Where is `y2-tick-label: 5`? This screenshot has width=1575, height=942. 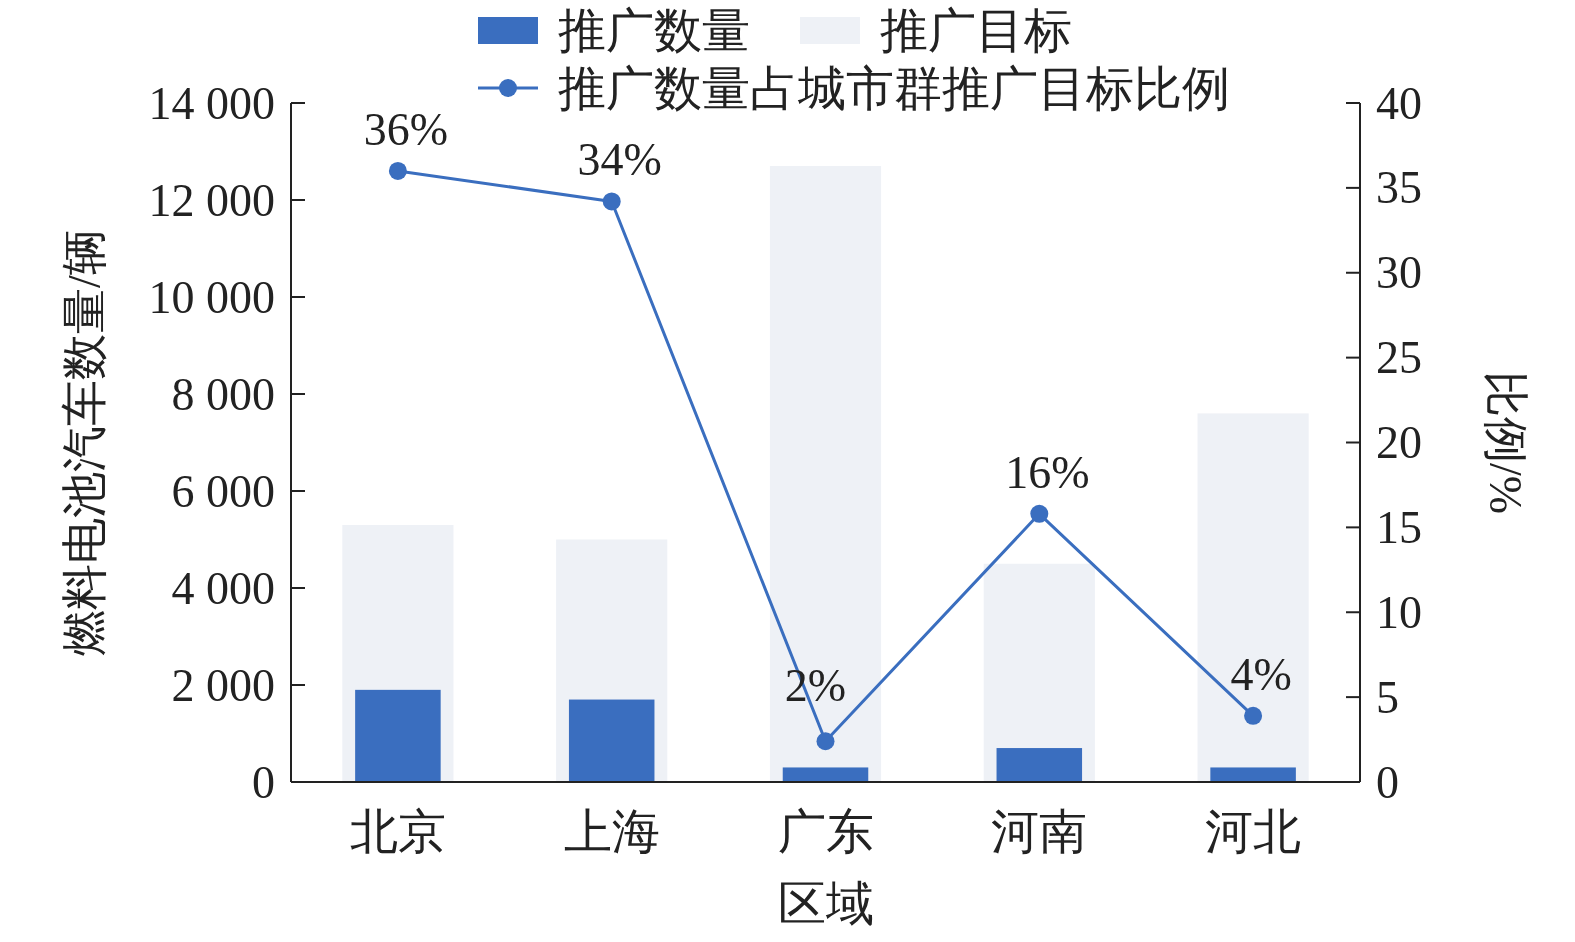
y2-tick-label: 5 is located at coordinates (1387, 697).